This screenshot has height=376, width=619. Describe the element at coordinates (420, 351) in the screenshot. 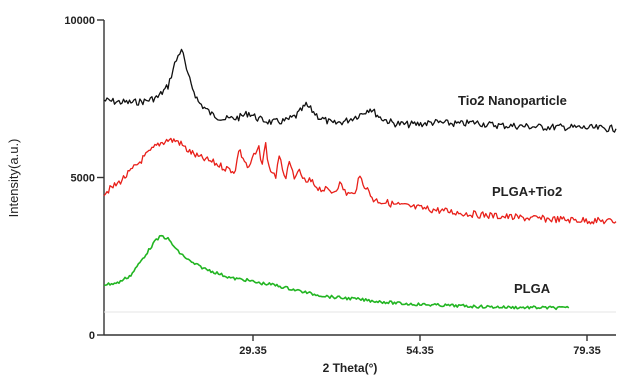

I see `x-tick-label: 54.35` at that location.